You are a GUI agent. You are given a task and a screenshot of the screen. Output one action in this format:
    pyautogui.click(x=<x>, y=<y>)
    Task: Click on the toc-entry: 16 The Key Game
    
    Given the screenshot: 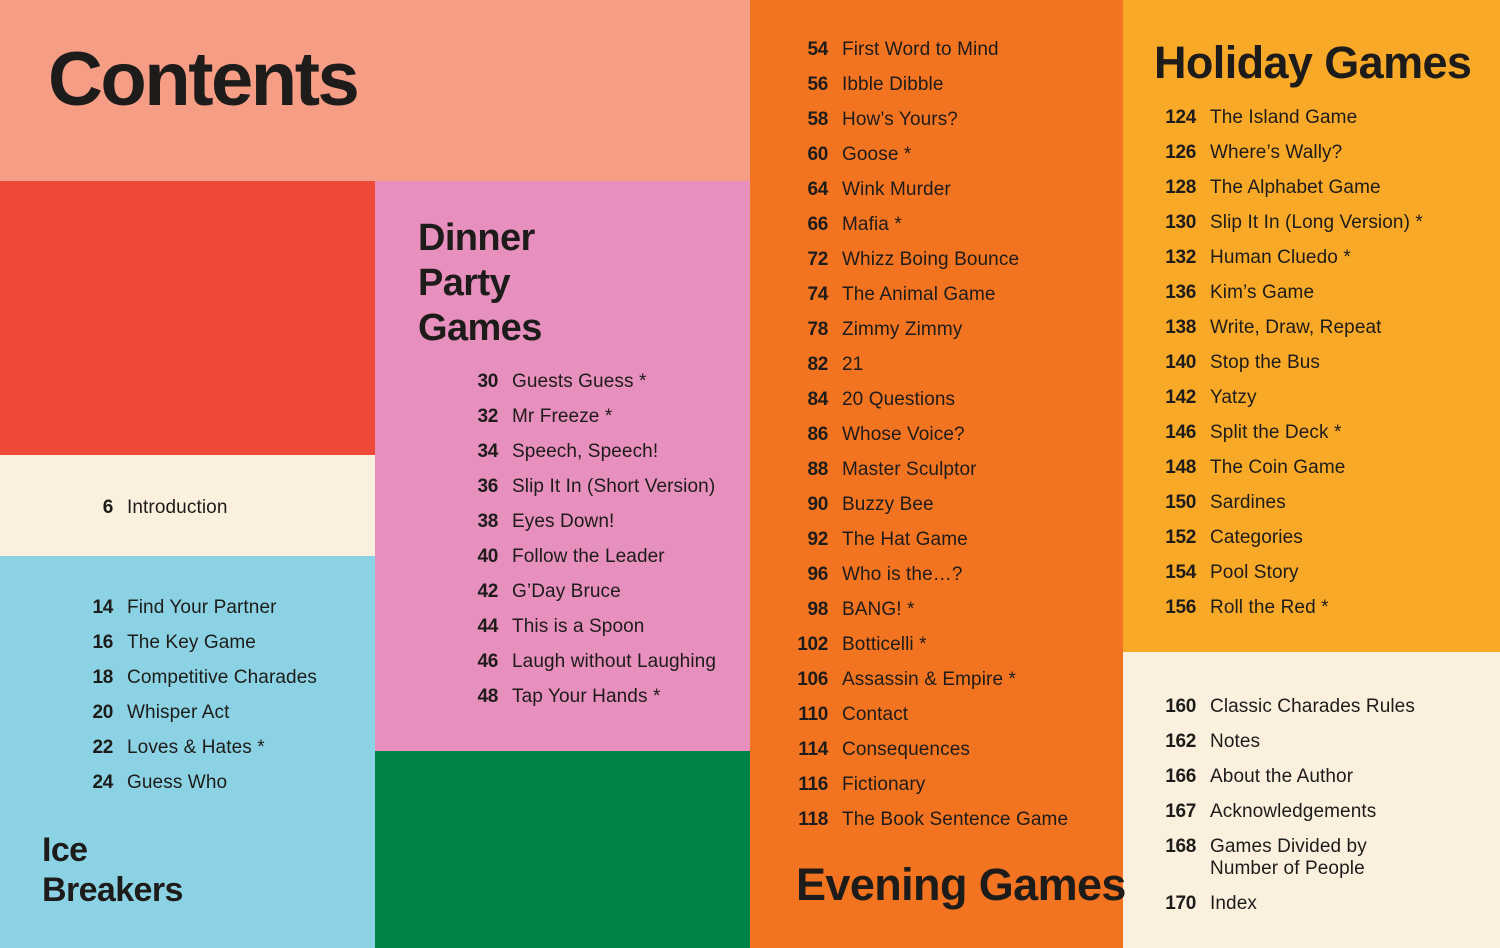 What is the action you would take?
    pyautogui.click(x=180, y=643)
    